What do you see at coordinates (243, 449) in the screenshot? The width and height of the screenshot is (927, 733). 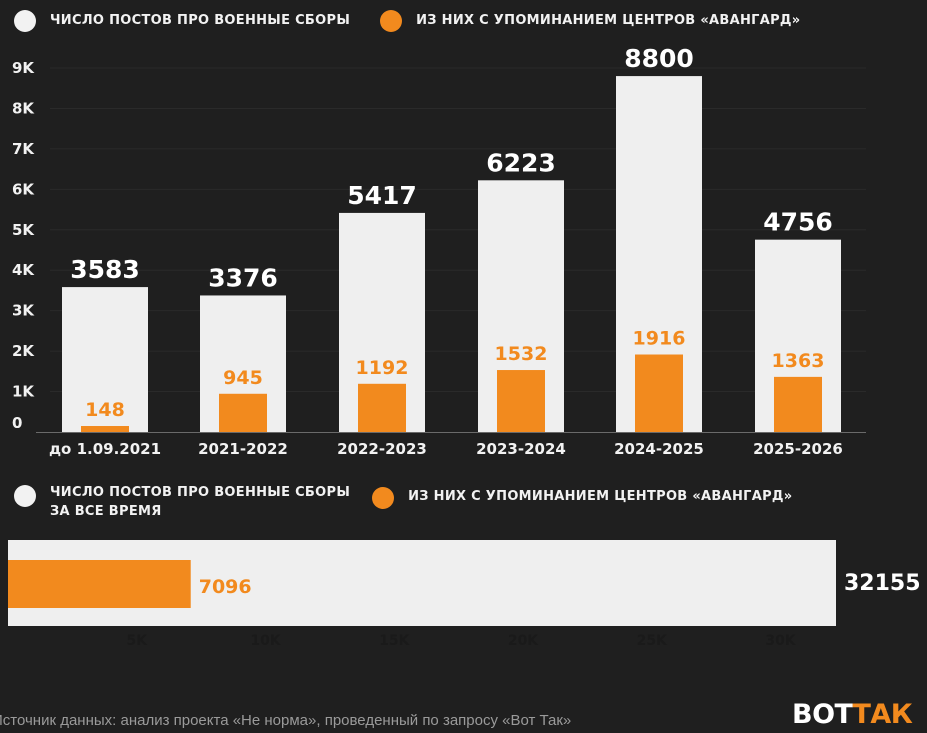 I see `category-label: 2021-2022` at bounding box center [243, 449].